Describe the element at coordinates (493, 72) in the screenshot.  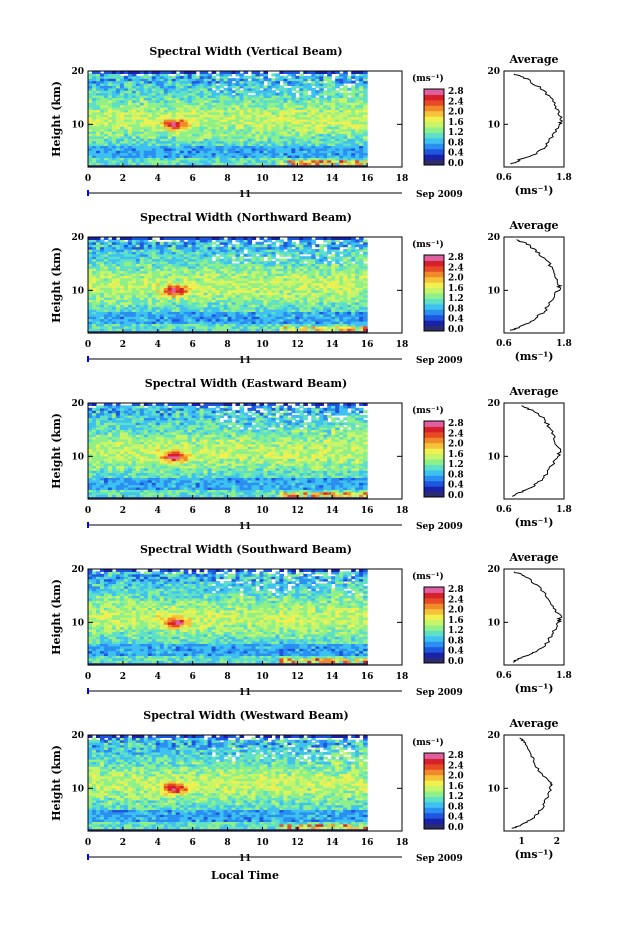
I see `avg-y-tick-label: 20` at that location.